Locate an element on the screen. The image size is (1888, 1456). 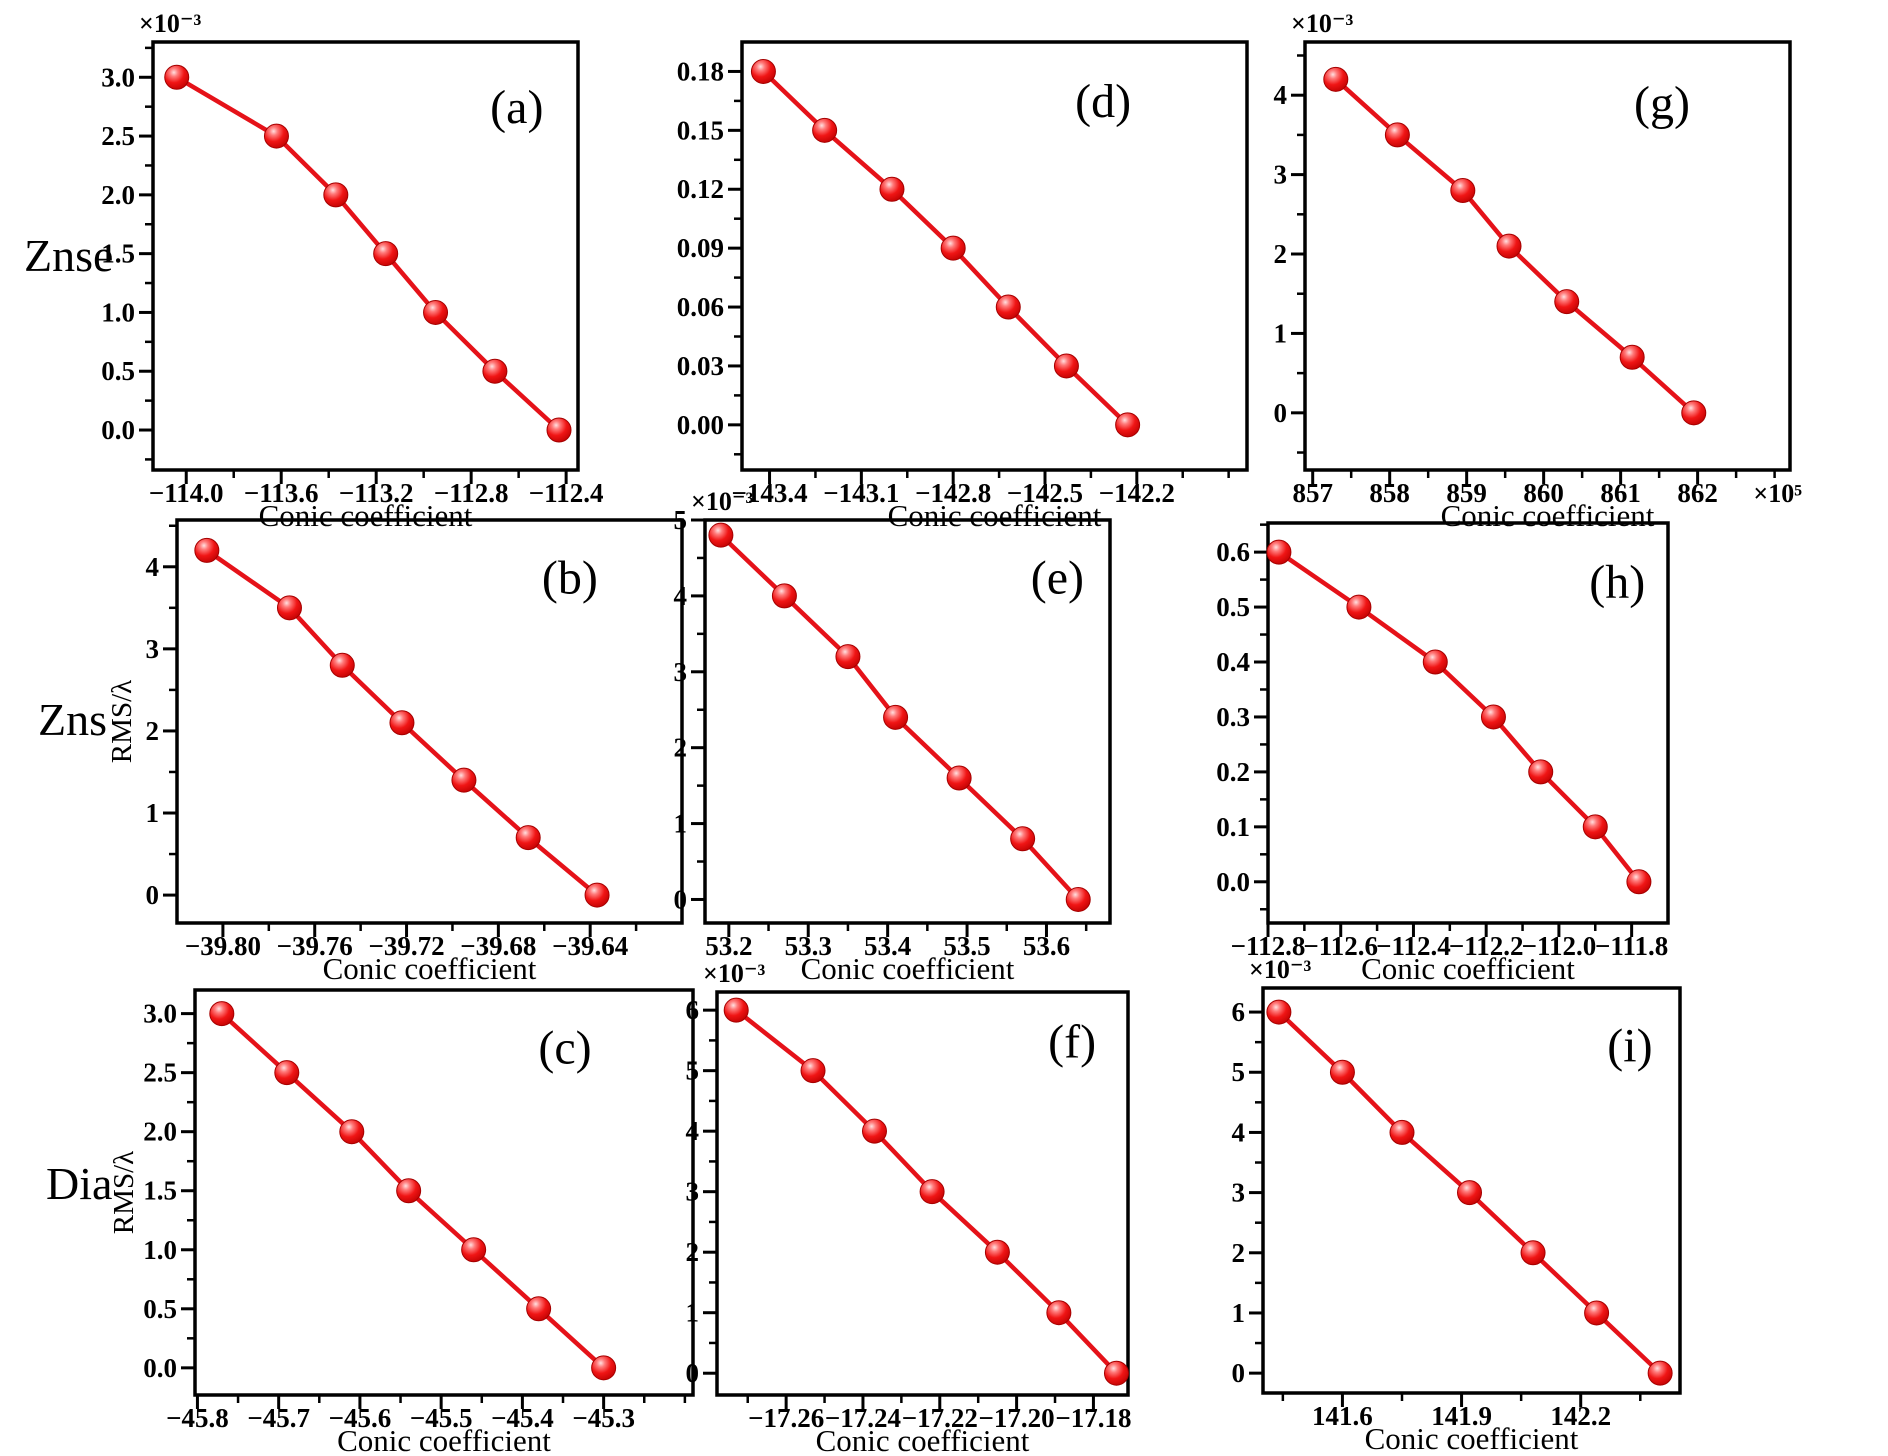
y-tick-label: 0.4 is located at coordinates (1233, 662).